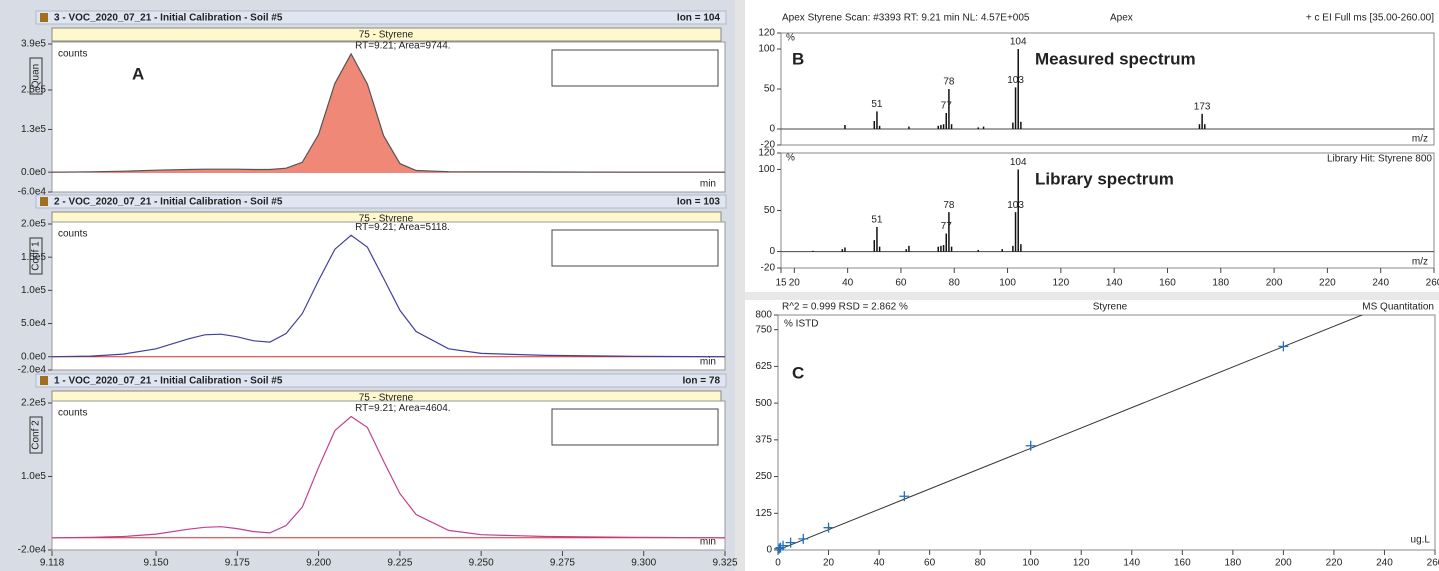 This screenshot has height=571, width=1439. Describe the element at coordinates (1398, 307) in the screenshot. I see `calibration-method: MS Quantitation` at that location.